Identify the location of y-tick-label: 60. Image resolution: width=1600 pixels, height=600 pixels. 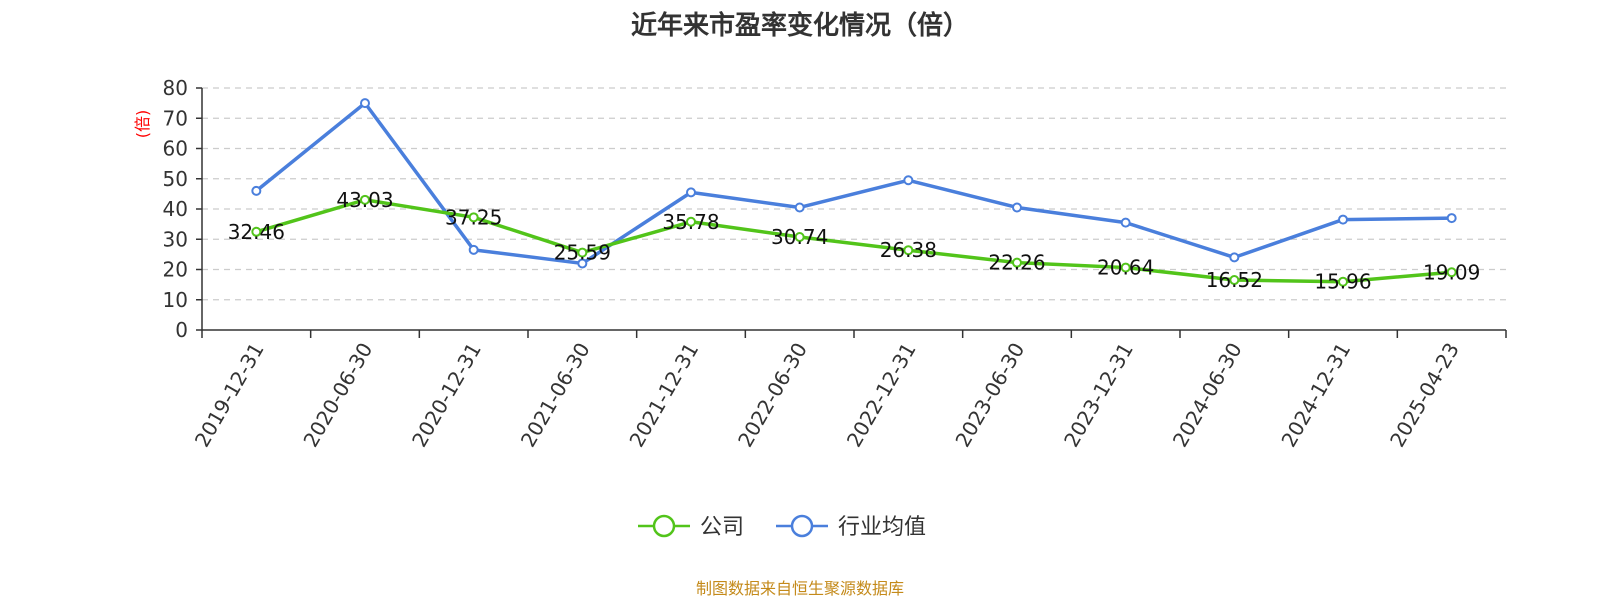
(175, 149).